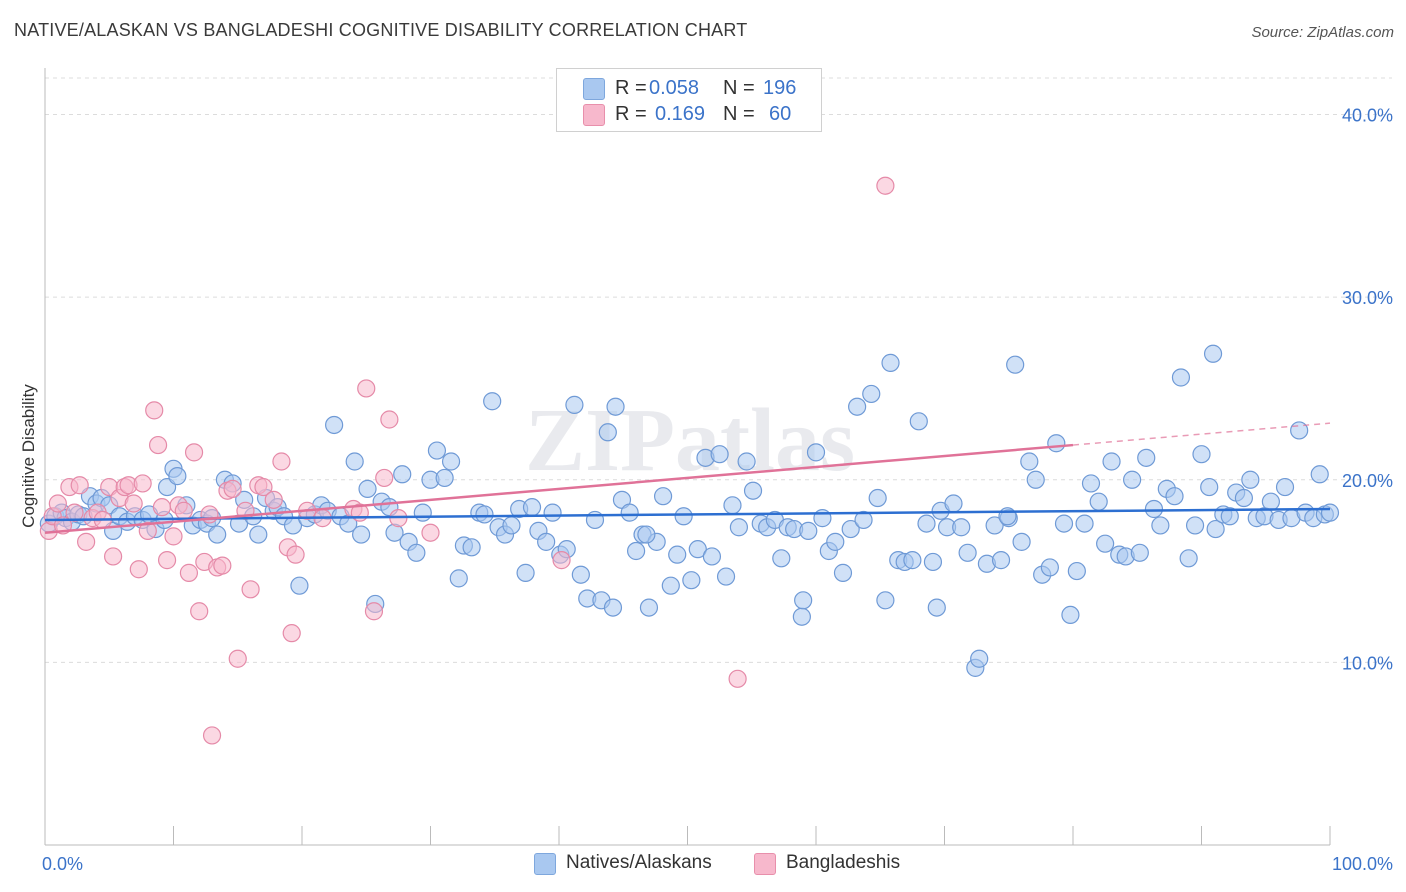 The image size is (1406, 892). Describe the element at coordinates (1367, 298) in the screenshot. I see `y-tick-label: 30.0%` at that location.